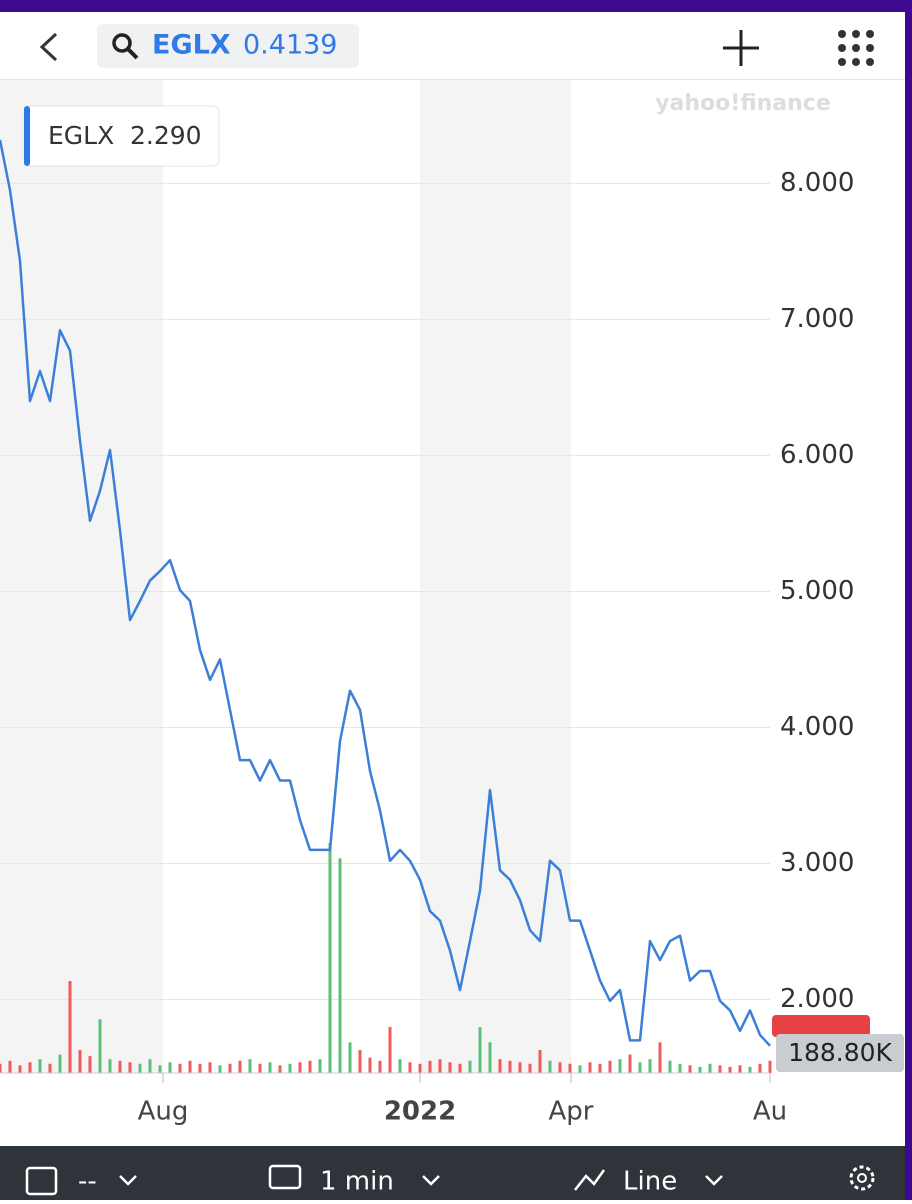  What do you see at coordinates (650, 1182) in the screenshot?
I see `style-select: Line` at bounding box center [650, 1182].